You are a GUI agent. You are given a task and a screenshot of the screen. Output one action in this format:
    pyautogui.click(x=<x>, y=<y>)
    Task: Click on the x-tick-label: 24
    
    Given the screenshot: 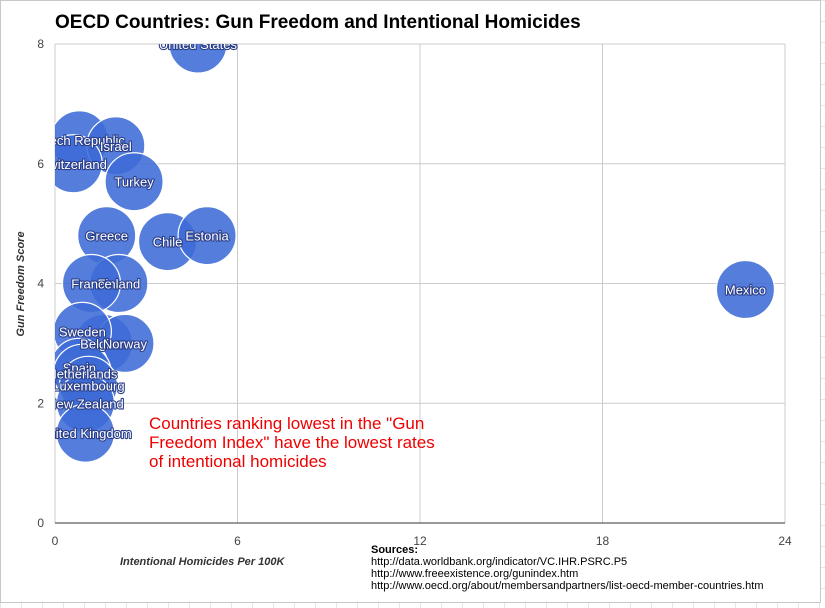 What is the action you would take?
    pyautogui.click(x=785, y=541)
    